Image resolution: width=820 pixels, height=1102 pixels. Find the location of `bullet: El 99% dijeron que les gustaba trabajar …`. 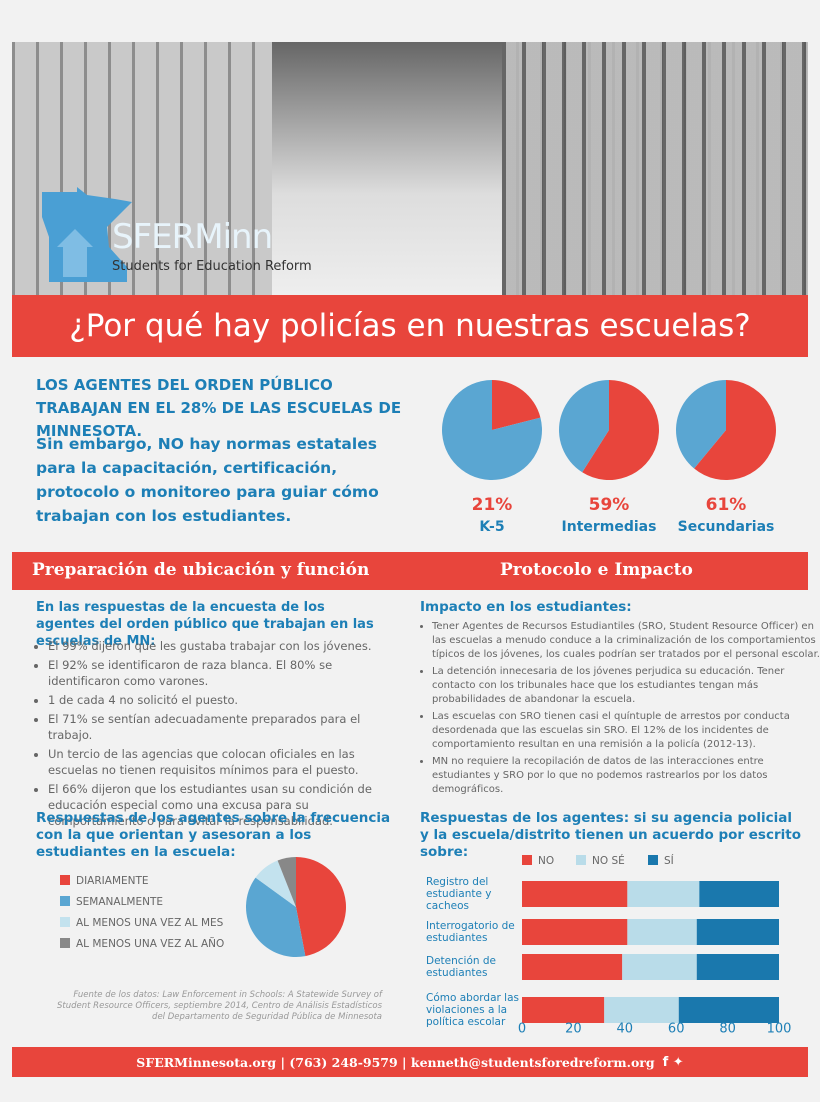

bullet: El 99% dijeron que les gustaba trabajar … is located at coordinates (225, 646).